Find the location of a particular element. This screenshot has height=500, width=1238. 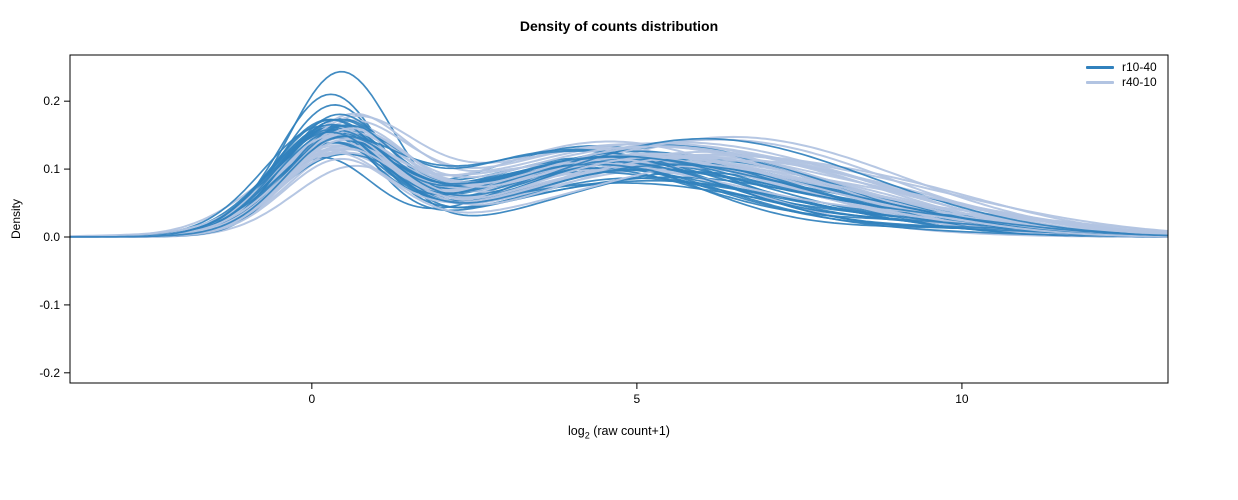

legend-entry-r10-40: r10-40 is located at coordinates (1121, 67).